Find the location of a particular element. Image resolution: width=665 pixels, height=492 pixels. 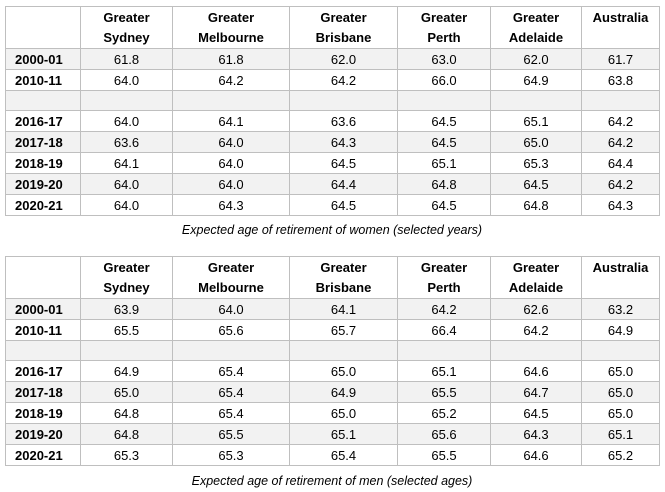

spacer-row is located at coordinates (332, 350).